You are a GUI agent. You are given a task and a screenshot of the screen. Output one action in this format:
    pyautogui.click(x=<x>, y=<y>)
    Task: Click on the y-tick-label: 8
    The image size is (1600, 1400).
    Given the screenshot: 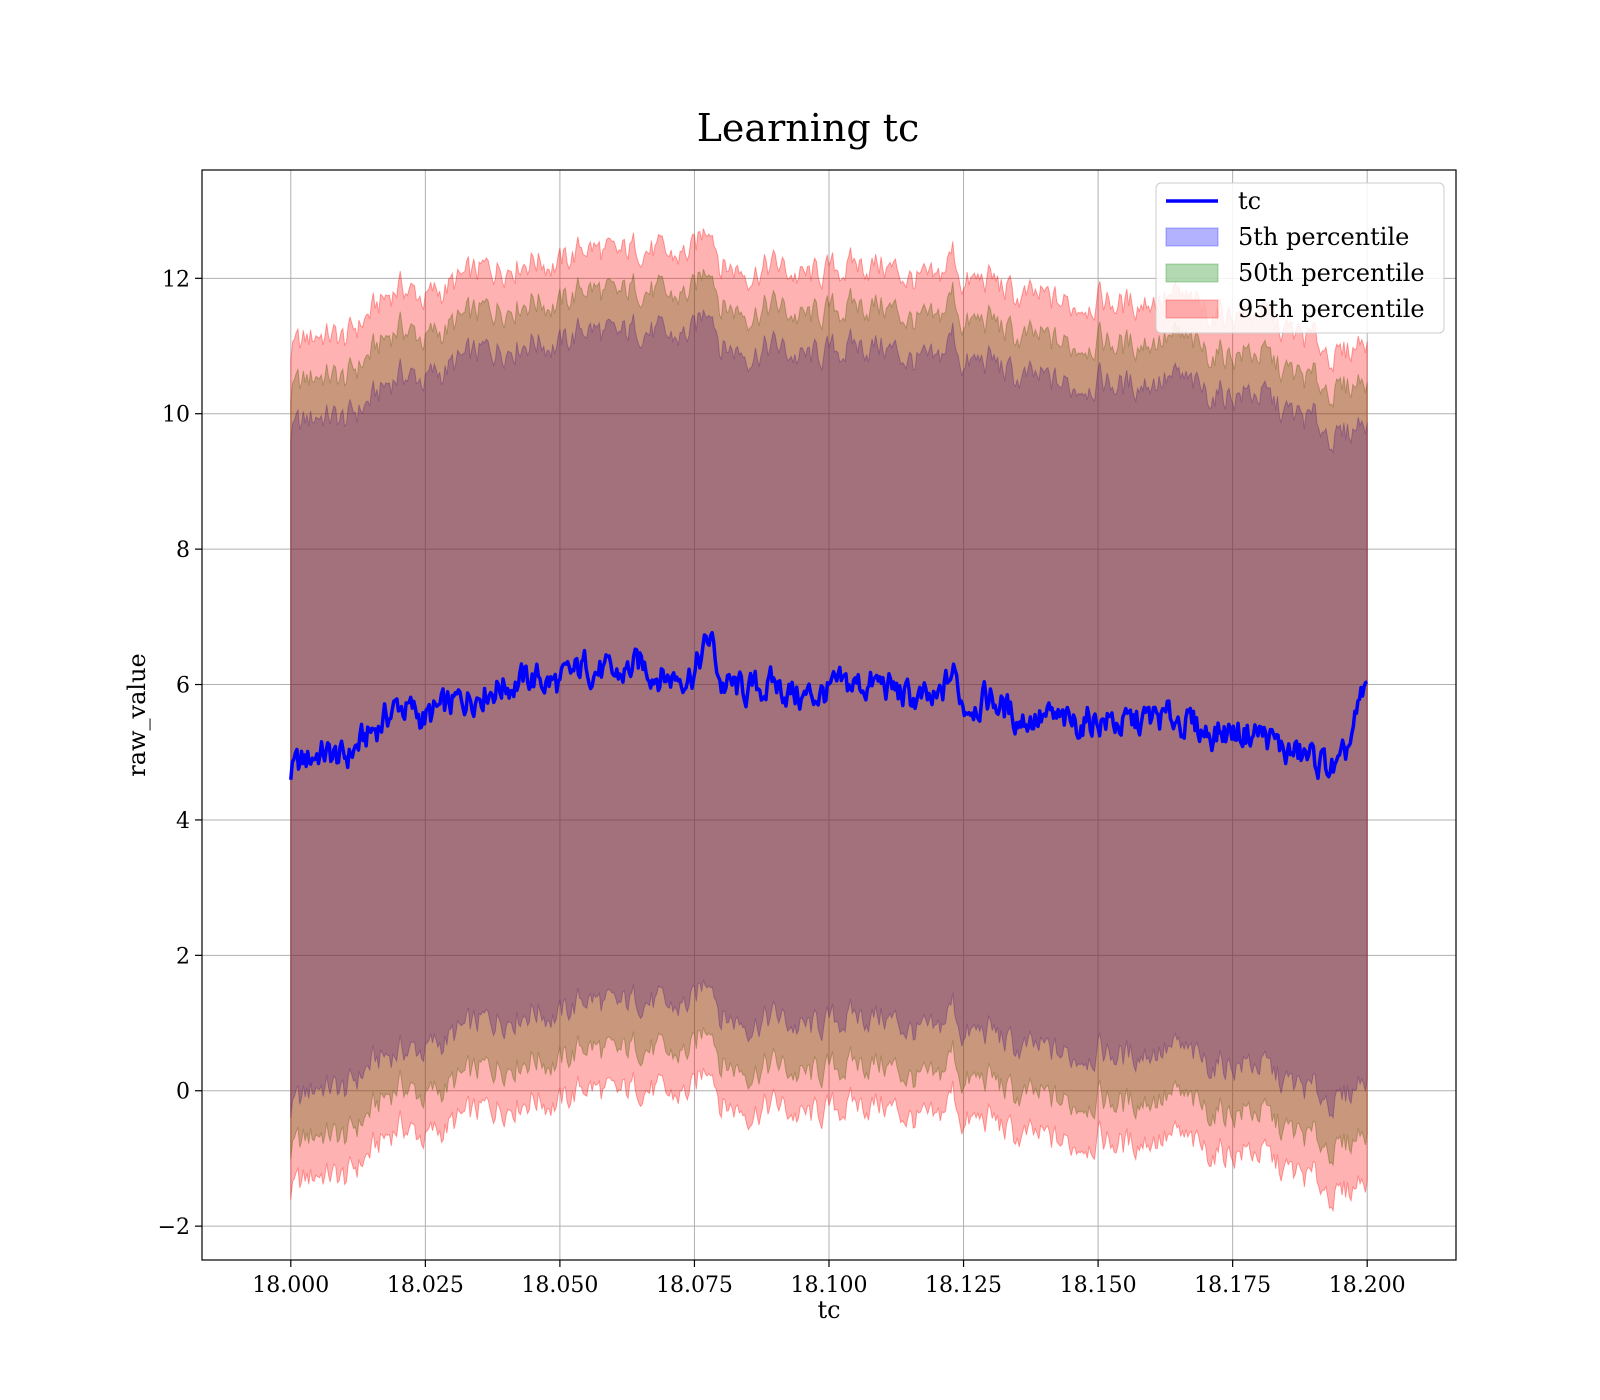 What is the action you would take?
    pyautogui.click(x=183, y=550)
    